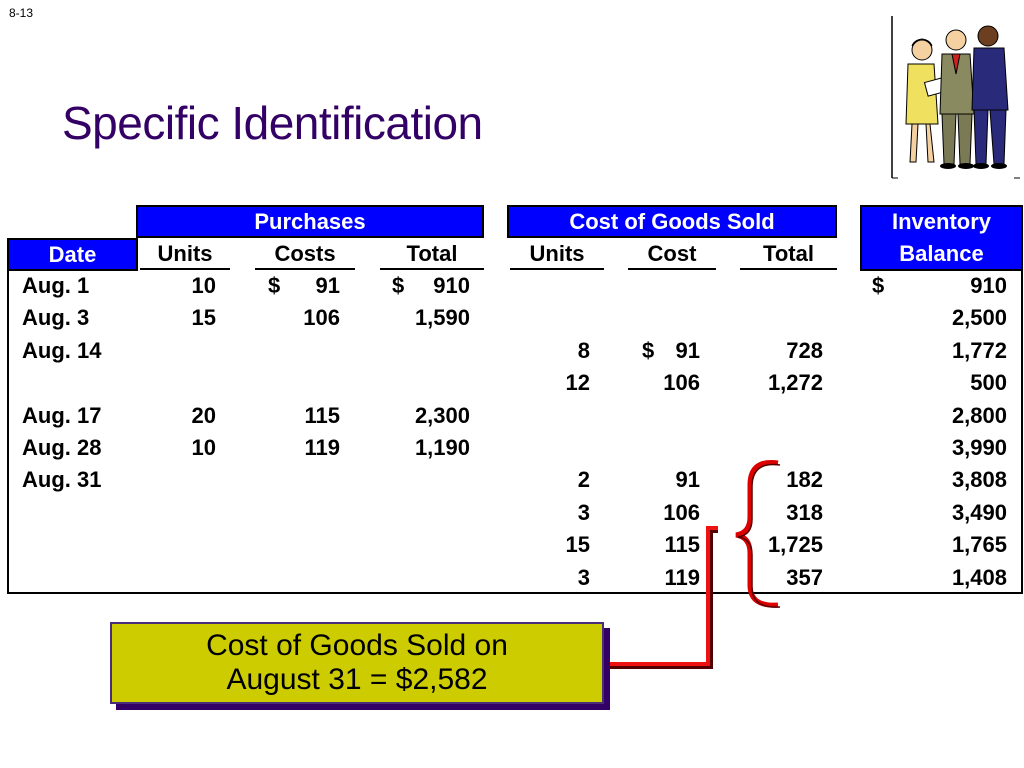 The height and width of the screenshot is (768, 1024). Describe the element at coordinates (672, 221) in the screenshot. I see `cogs-header: Cost of Goods Sold` at that location.